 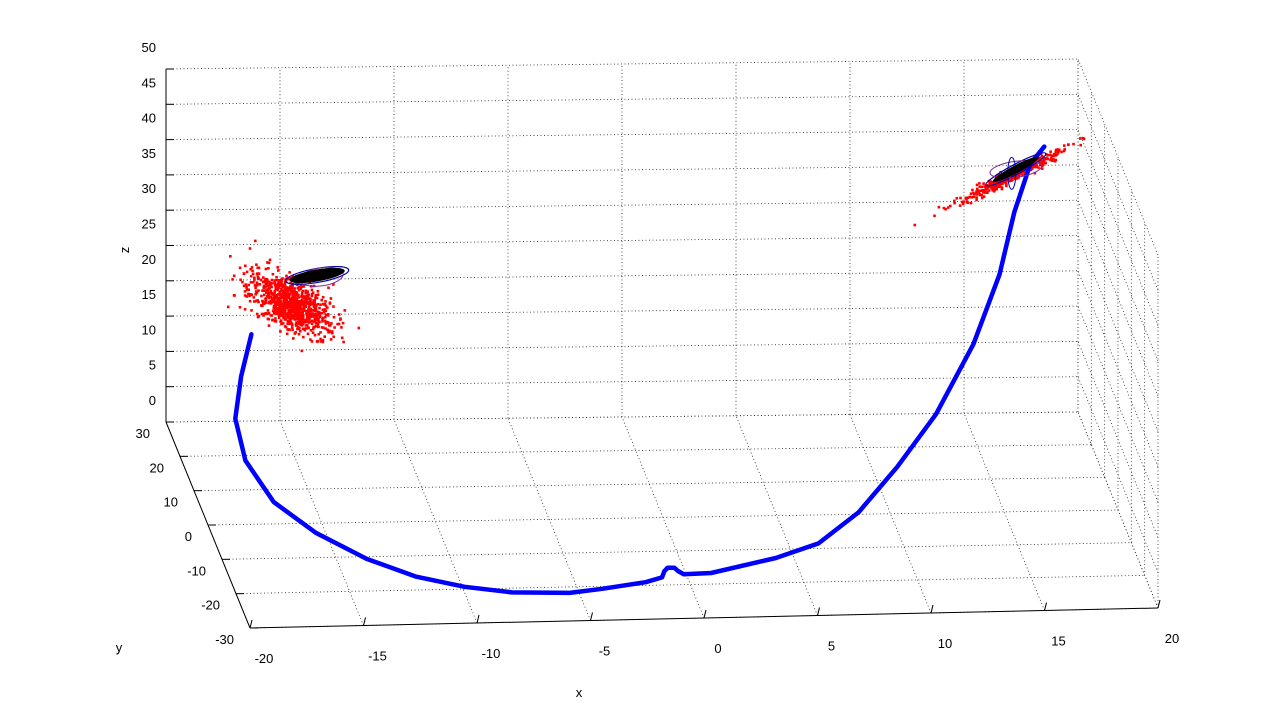 I want to click on y-tick-label: 30, so click(x=143, y=433).